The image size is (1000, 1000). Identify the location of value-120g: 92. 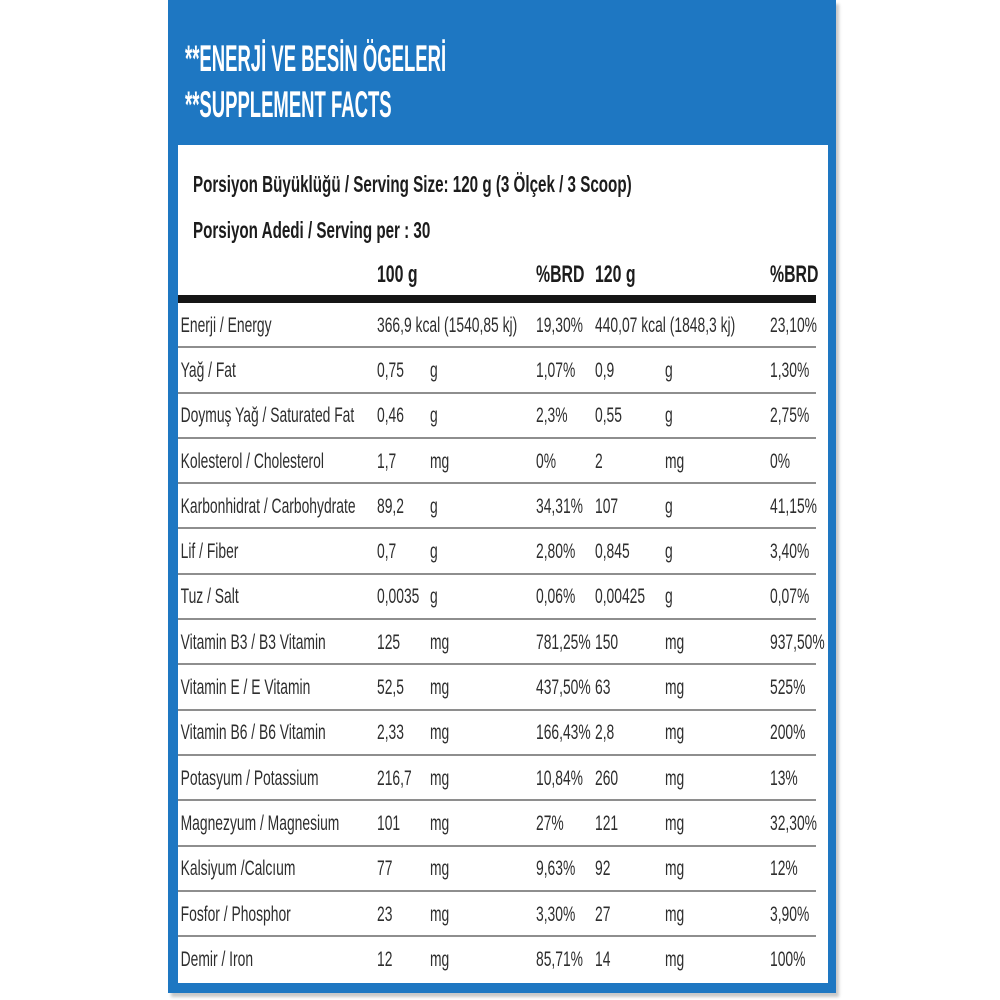
(603, 869).